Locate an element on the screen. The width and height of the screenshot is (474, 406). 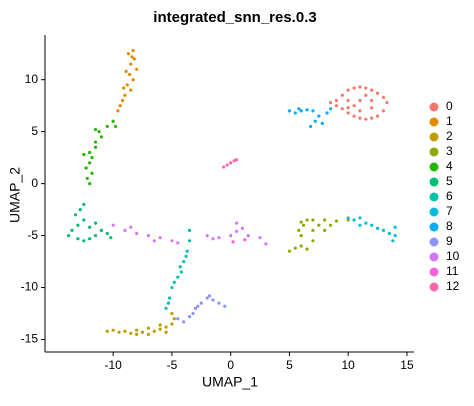
chart-title: integrated_snn_res.0.3 is located at coordinates (234, 17).